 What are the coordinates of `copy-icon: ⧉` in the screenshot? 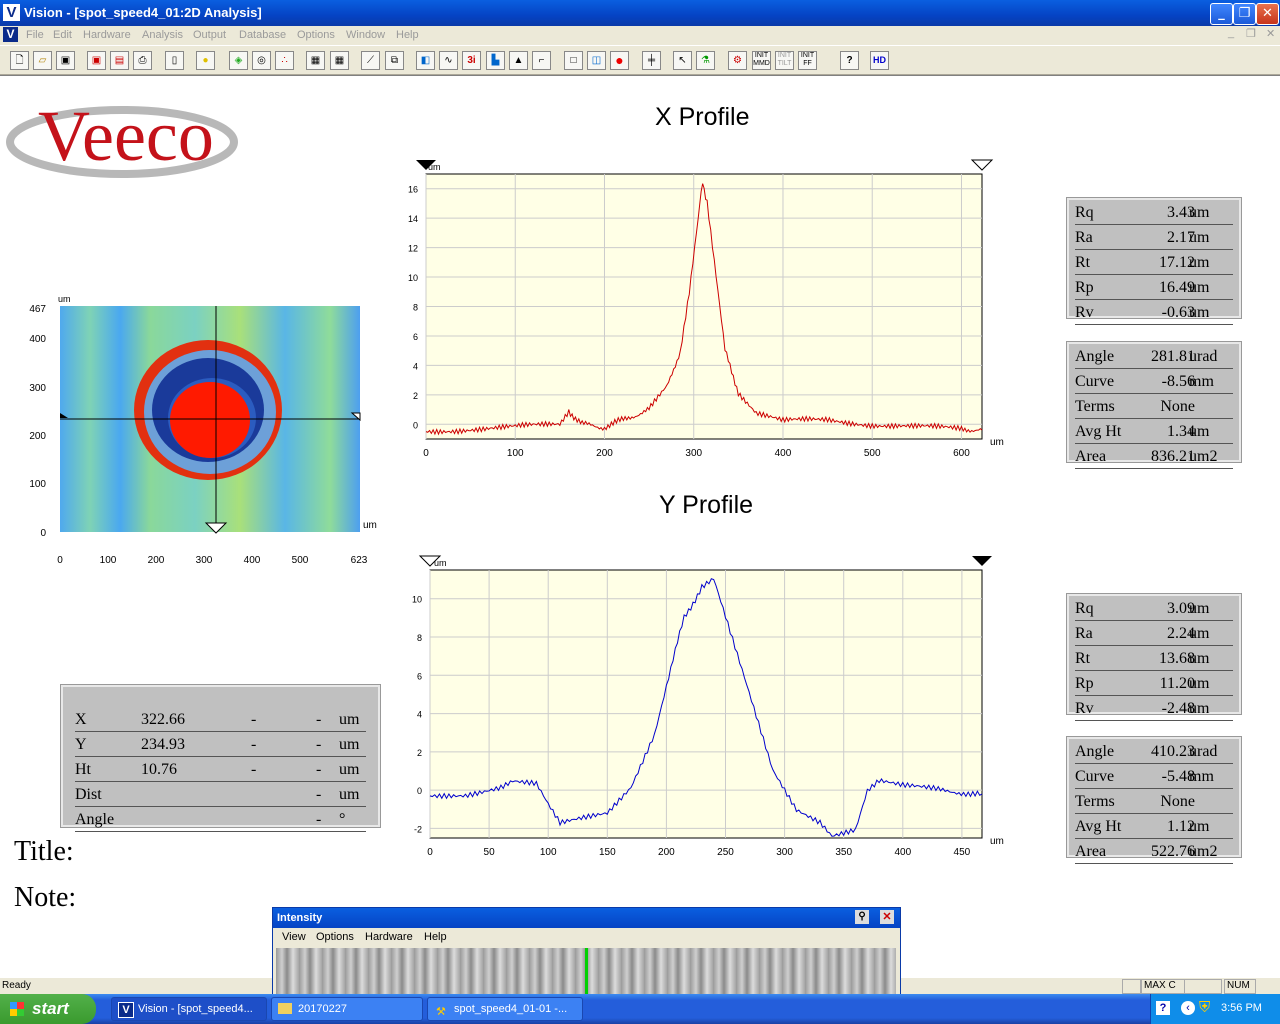 It's located at (394, 60).